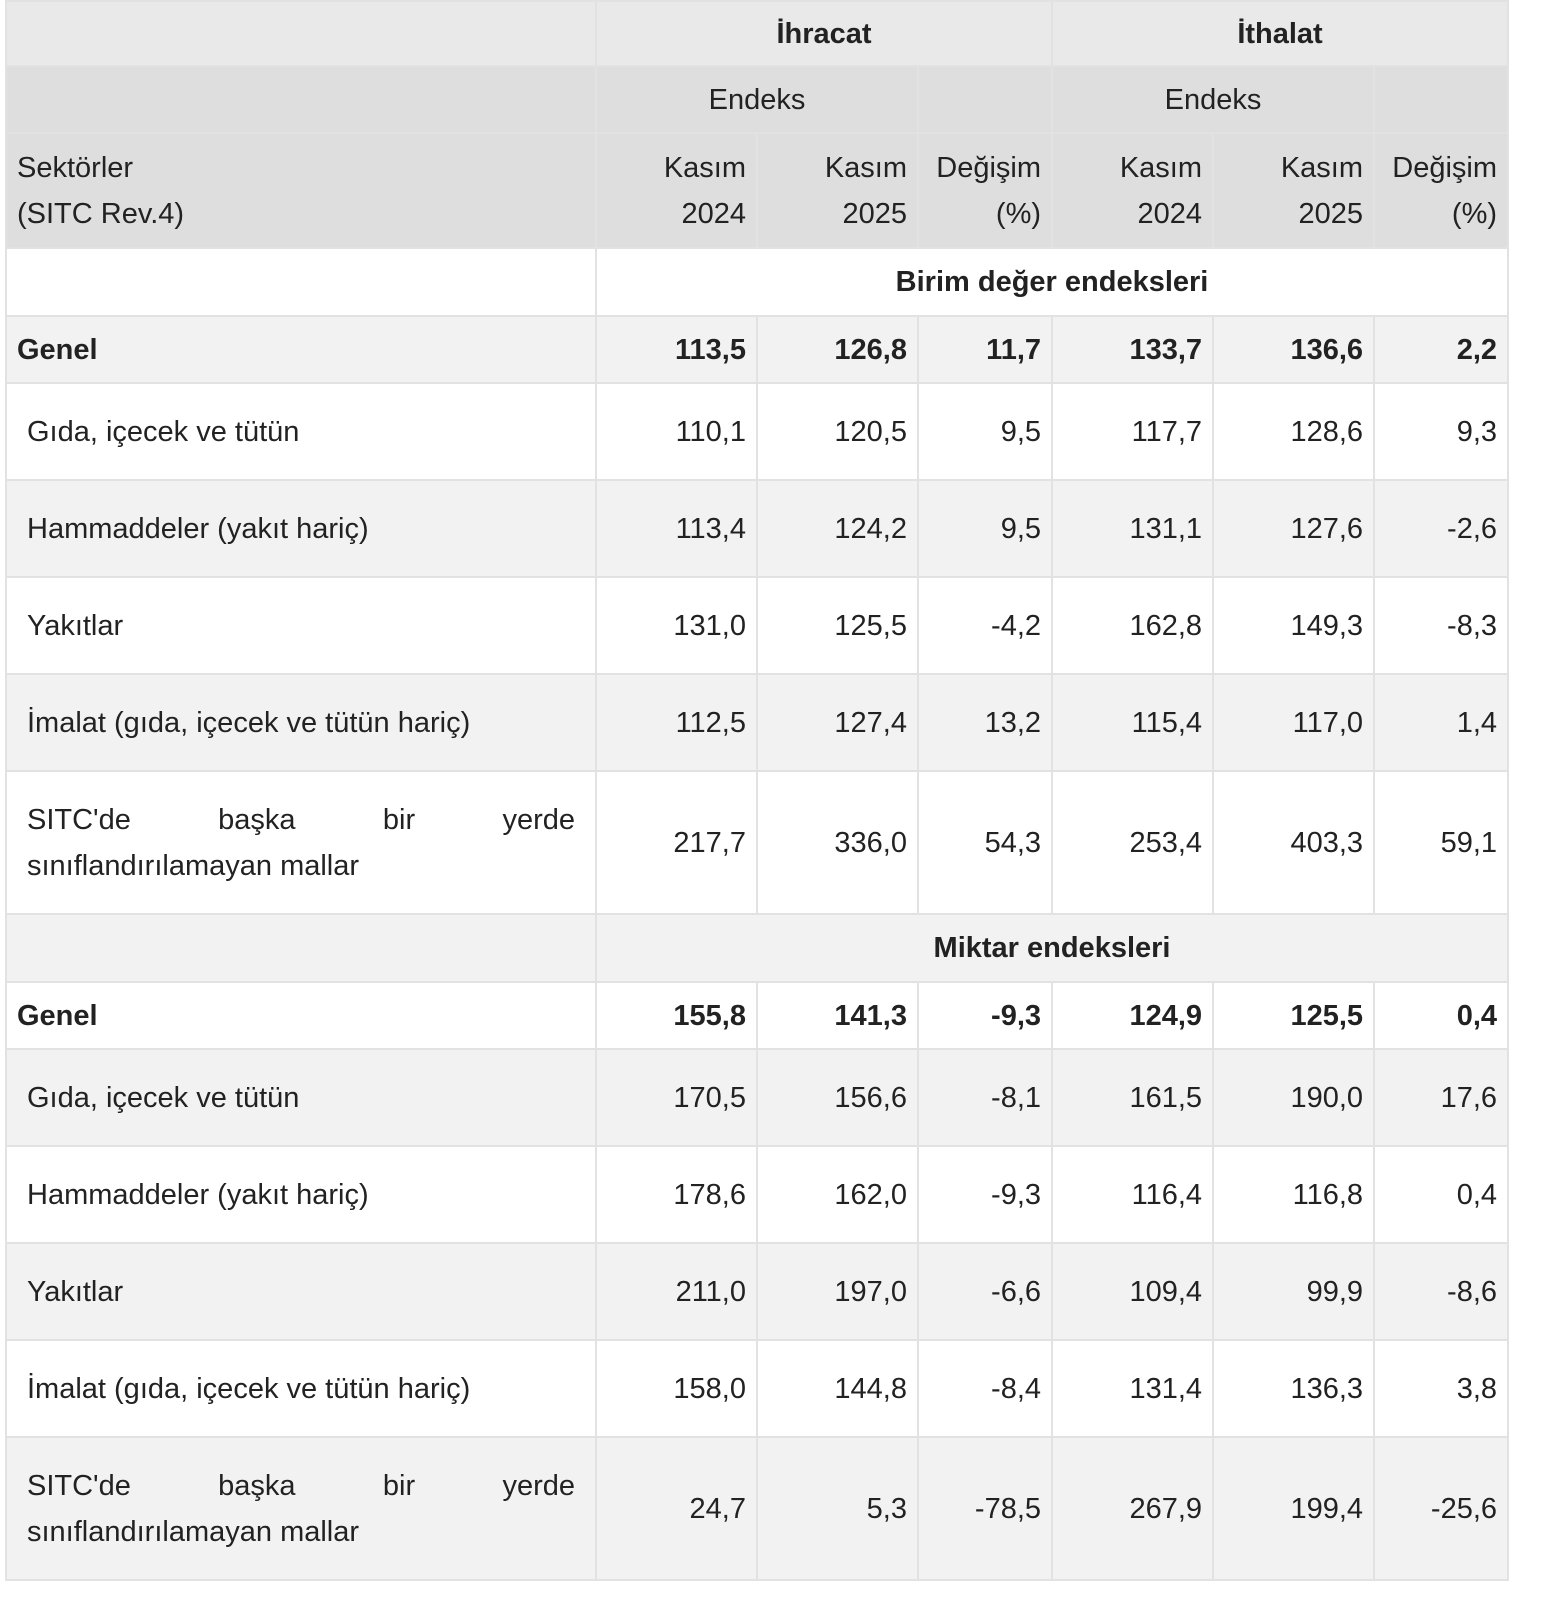 The height and width of the screenshot is (1622, 1562). I want to click on value-cell: 136,6, so click(1294, 349).